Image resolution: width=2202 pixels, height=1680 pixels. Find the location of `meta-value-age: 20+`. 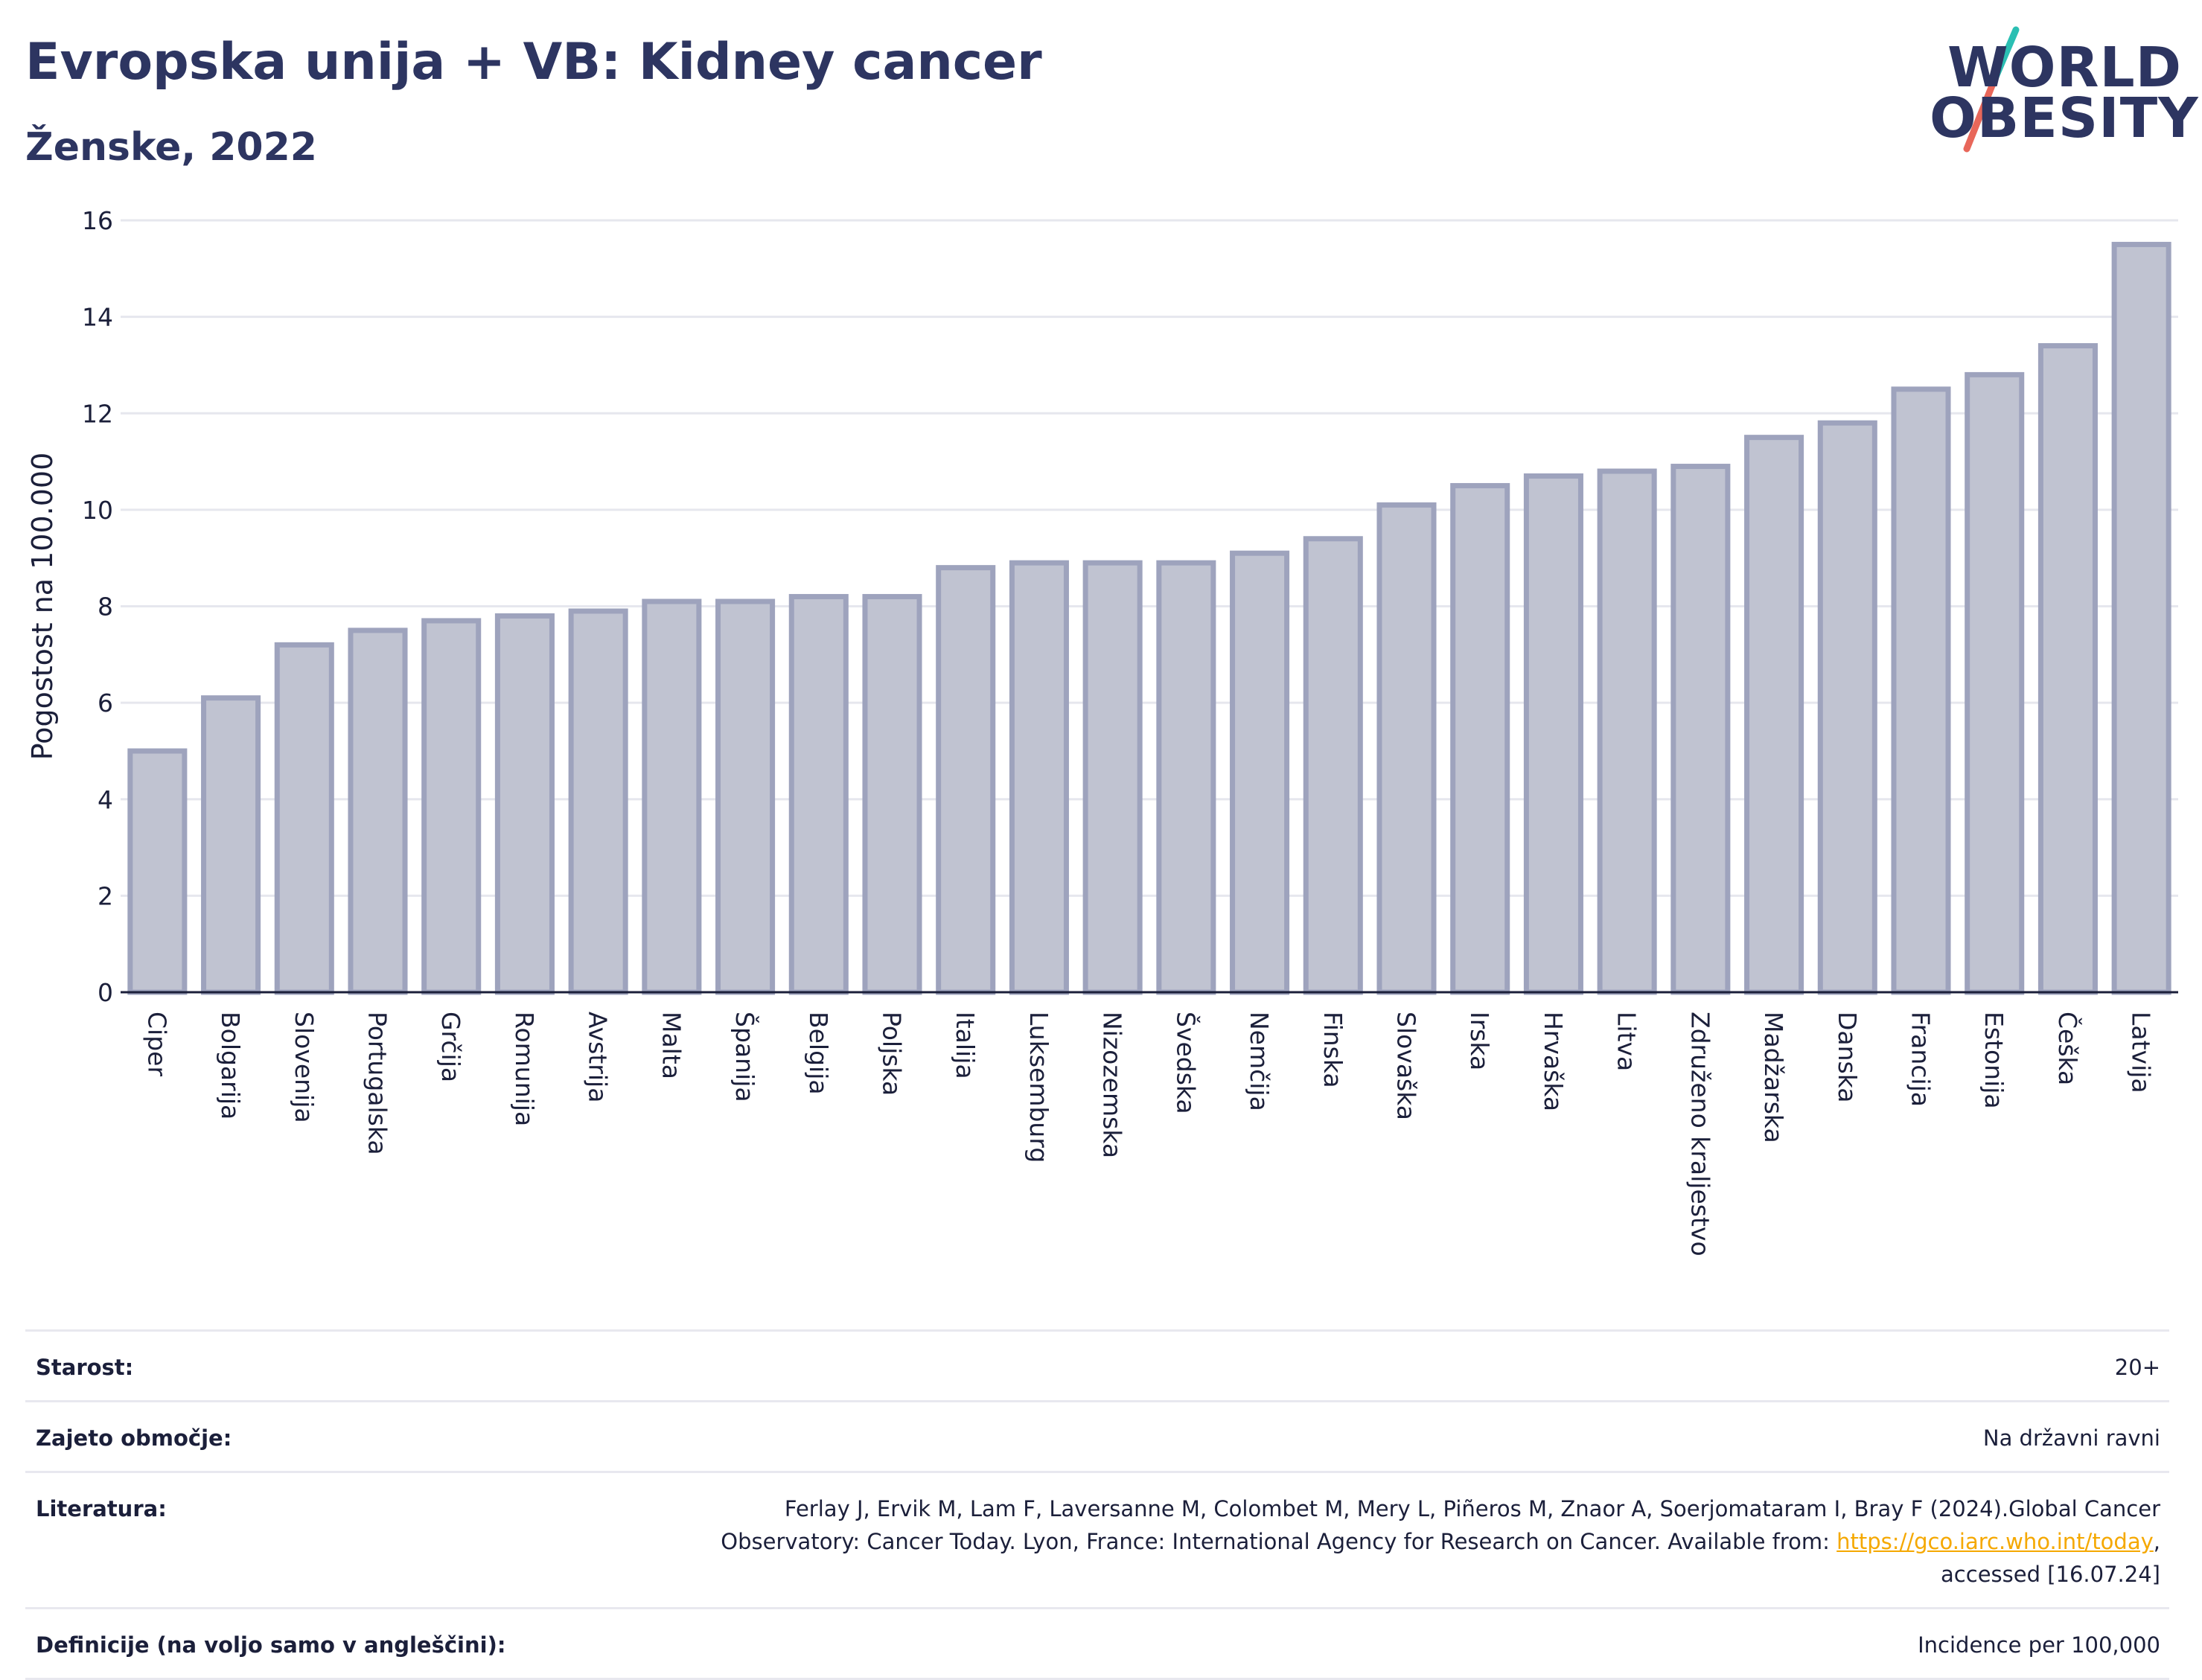

meta-value-age: 20+ is located at coordinates (2137, 1367).